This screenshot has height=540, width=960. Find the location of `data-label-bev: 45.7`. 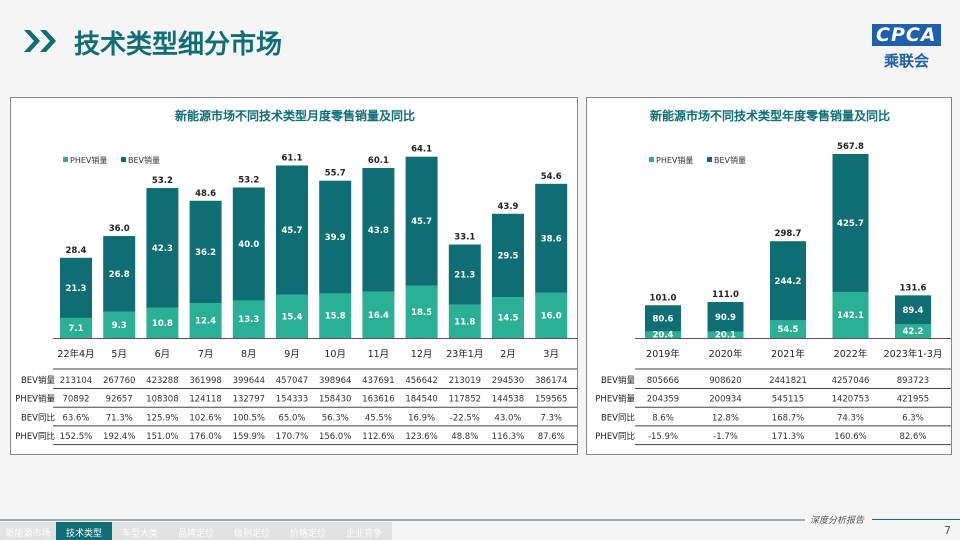

data-label-bev: 45.7 is located at coordinates (421, 222).